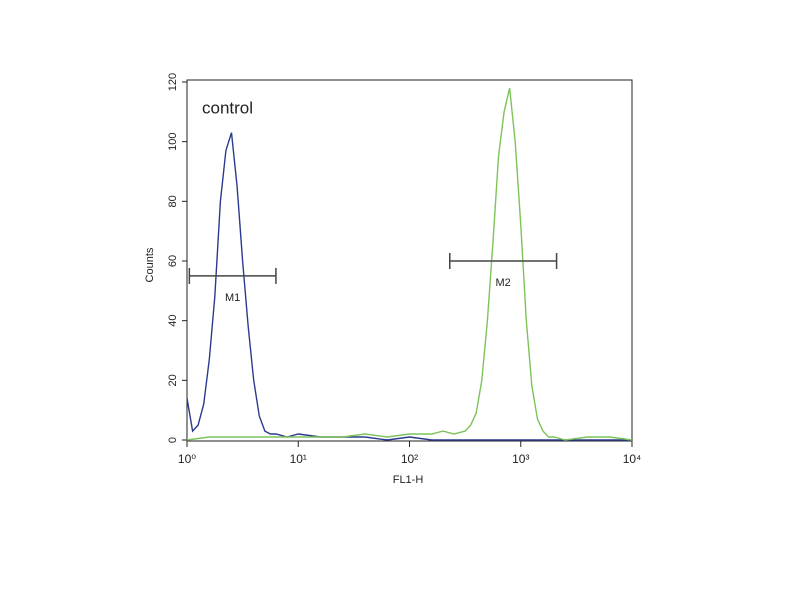  I want to click on y-tick-label: 80, so click(173, 201).